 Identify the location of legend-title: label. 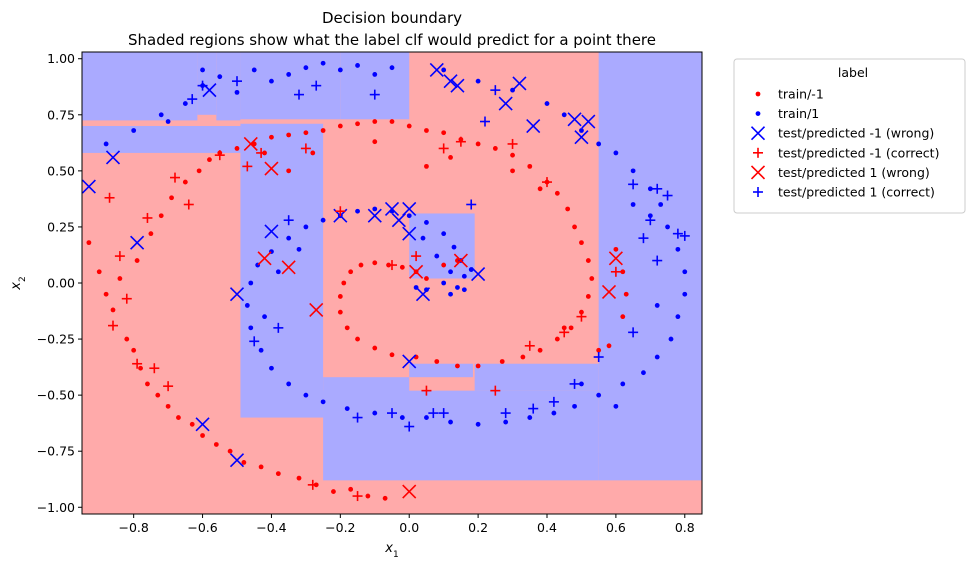
(853, 72).